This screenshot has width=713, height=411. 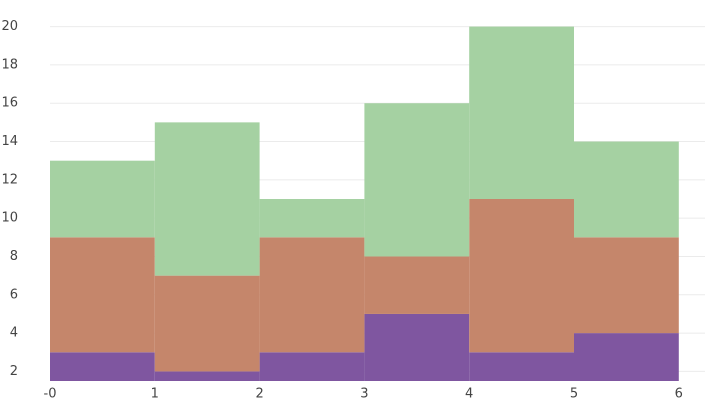 What do you see at coordinates (469, 394) in the screenshot?
I see `x-tick-label: 4` at bounding box center [469, 394].